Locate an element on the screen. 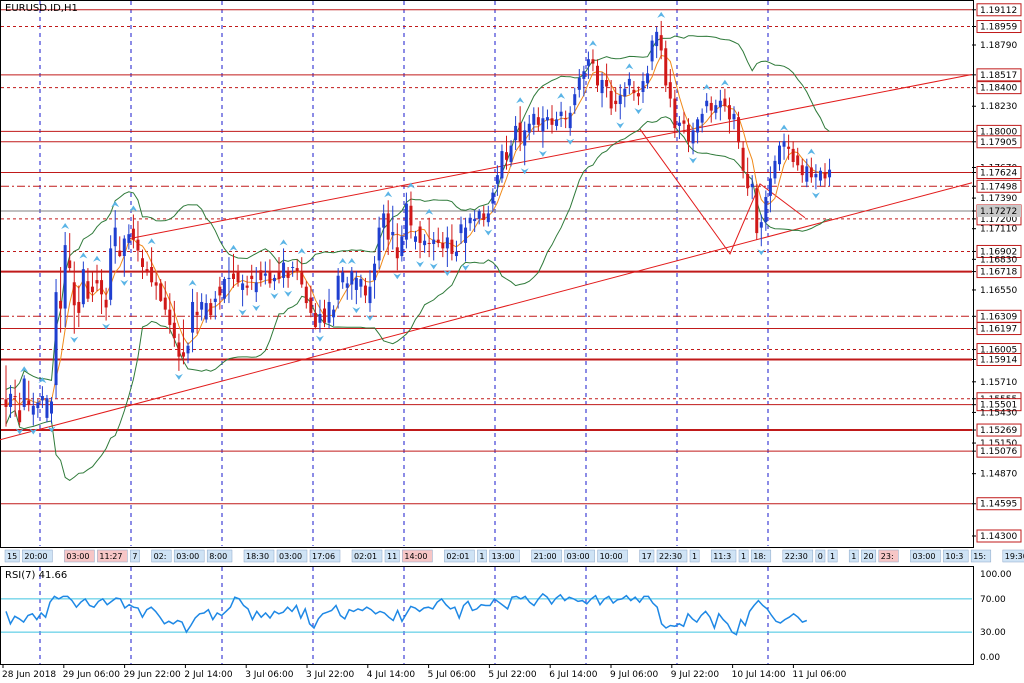 This screenshot has width=1024, height=683. price-tick-label: 1.15150 is located at coordinates (998, 444).